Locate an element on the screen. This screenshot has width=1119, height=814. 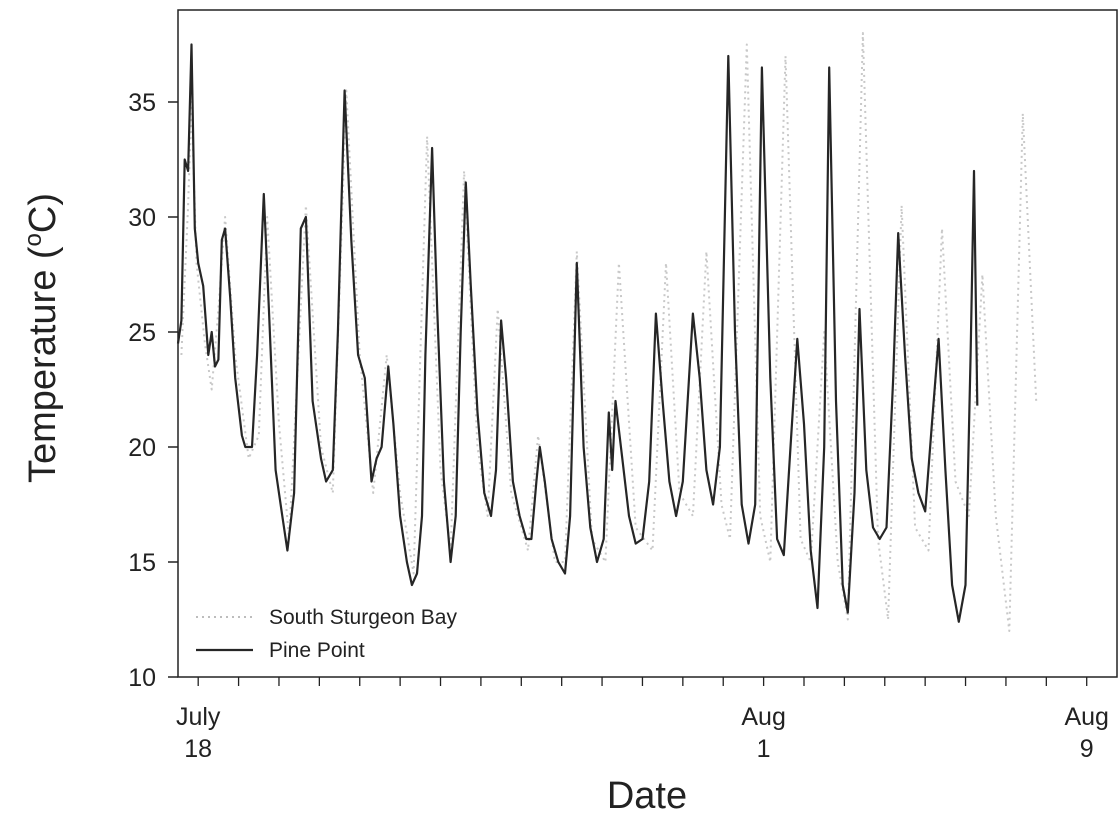
legend-label-south-sturgeon-bay: South Sturgeon Bay is located at coordinates (363, 617).